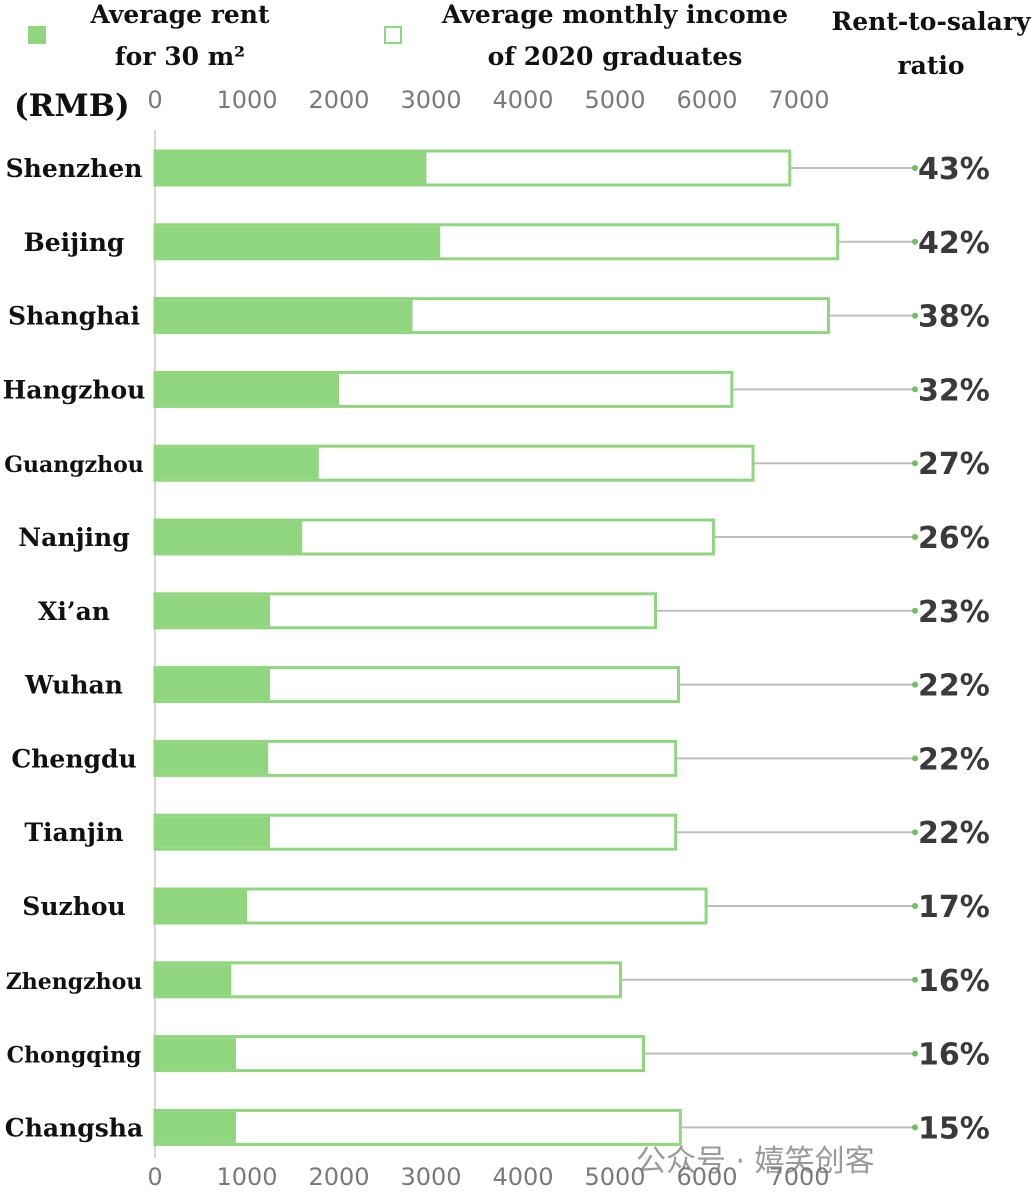 This screenshot has height=1198, width=1034. Describe the element at coordinates (393, 35) in the screenshot. I see `legend-income-swatch` at that location.